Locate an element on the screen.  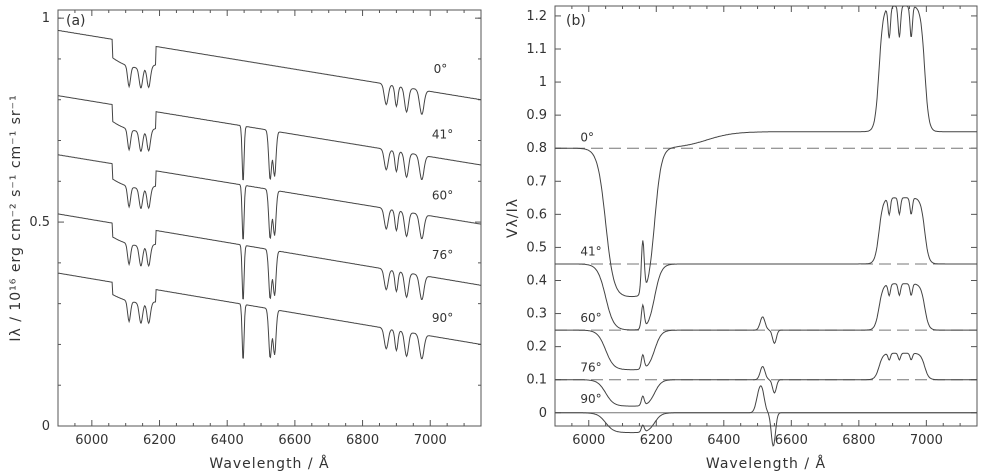
y-tick-label: 0.8 is located at coordinates (536, 148).